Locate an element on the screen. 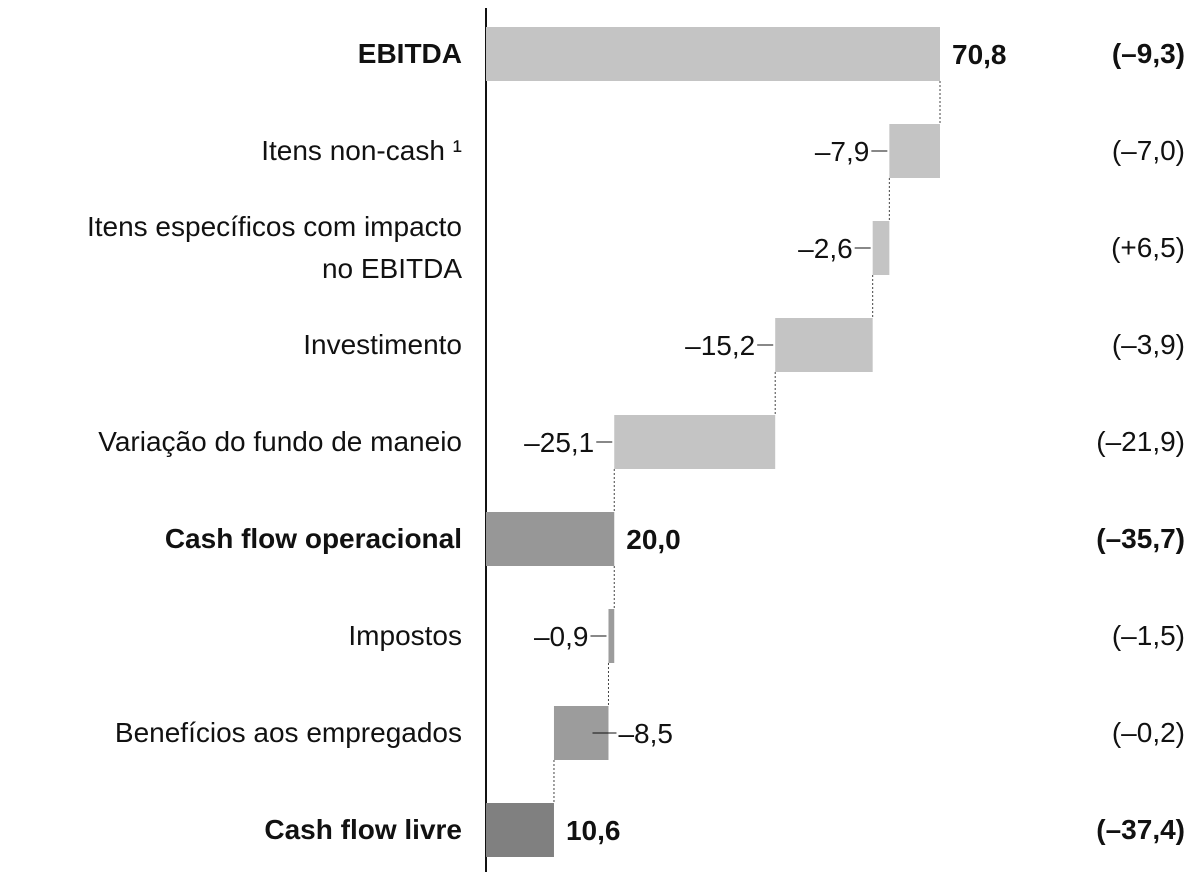 This screenshot has width=1201, height=872. value-label: –15,2 is located at coordinates (720, 345).